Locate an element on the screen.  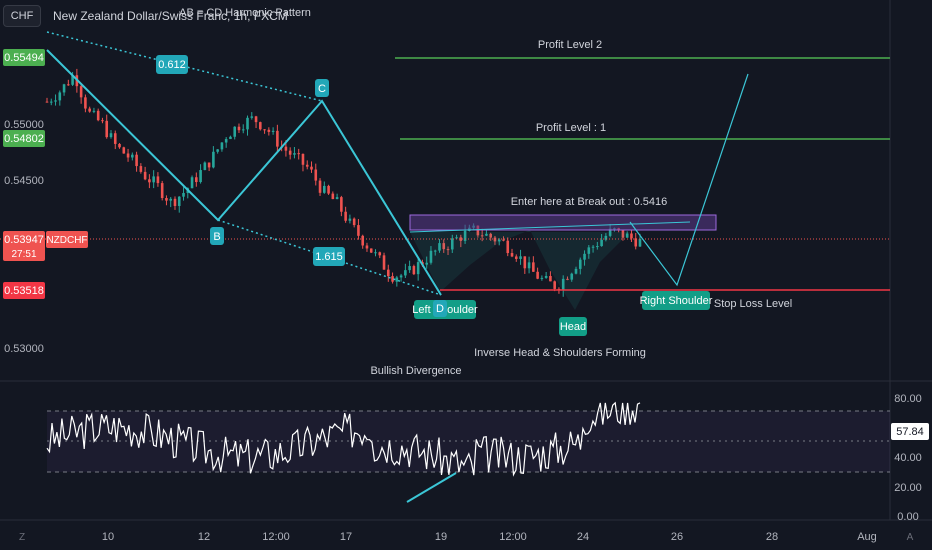
entry-text: Enter here at Break out : 0.5416 is located at coordinates (589, 202).